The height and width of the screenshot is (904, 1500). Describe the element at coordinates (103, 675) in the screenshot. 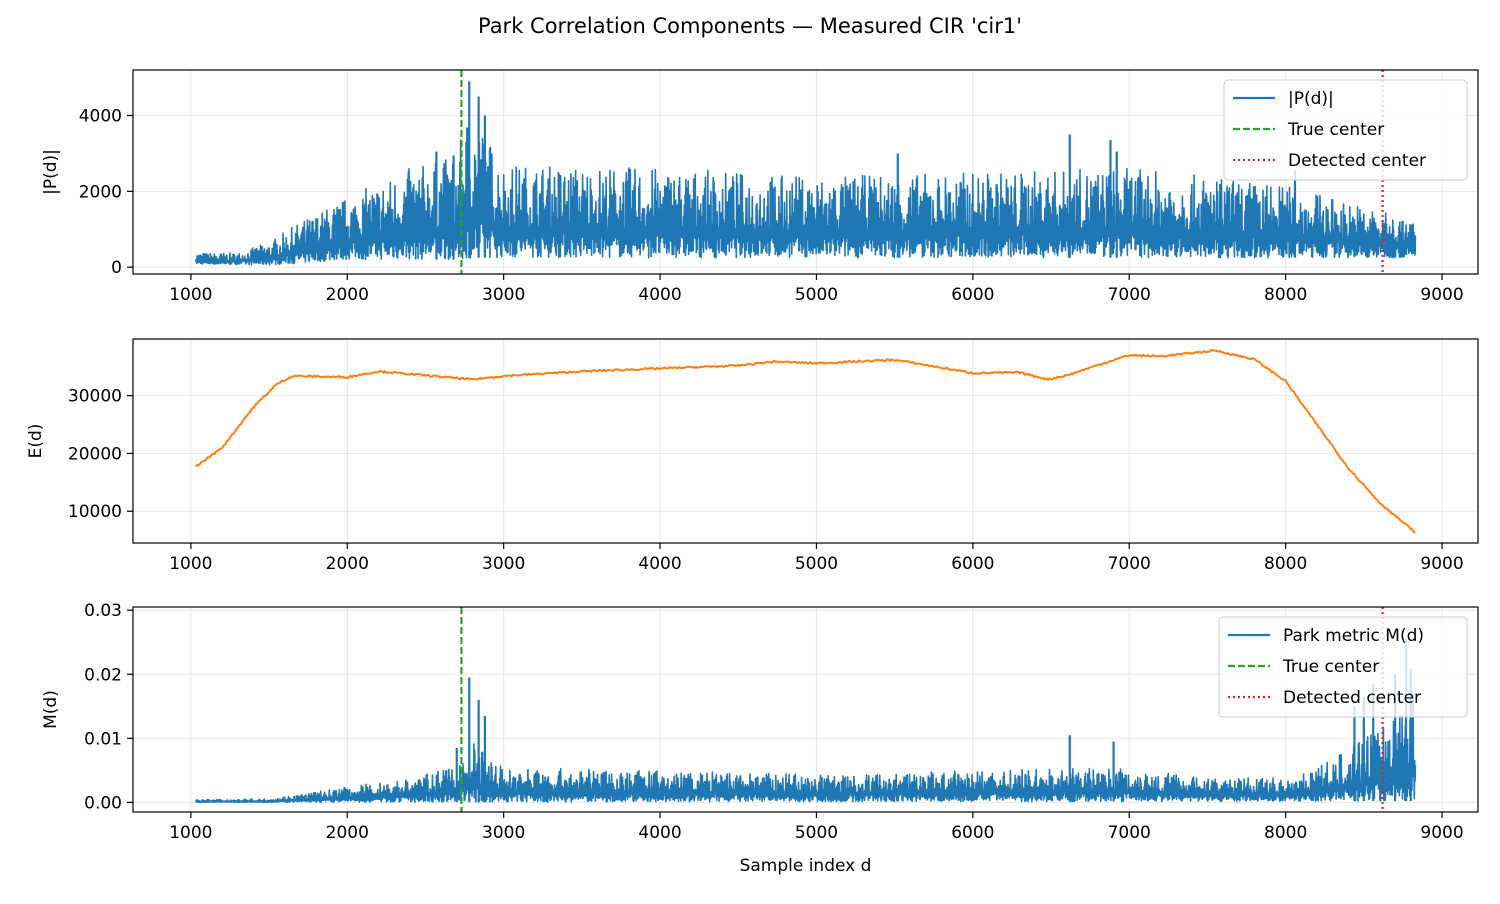

I see `y-tick-label: 0.02` at that location.